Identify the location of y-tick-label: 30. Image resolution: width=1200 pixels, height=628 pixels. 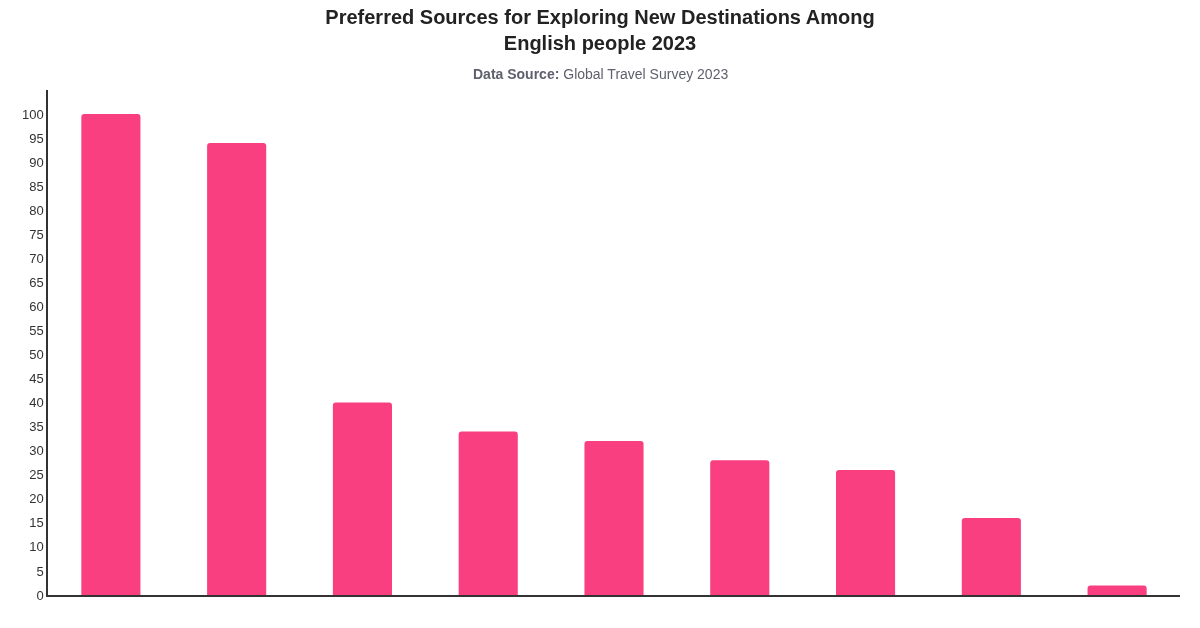
(36, 451).